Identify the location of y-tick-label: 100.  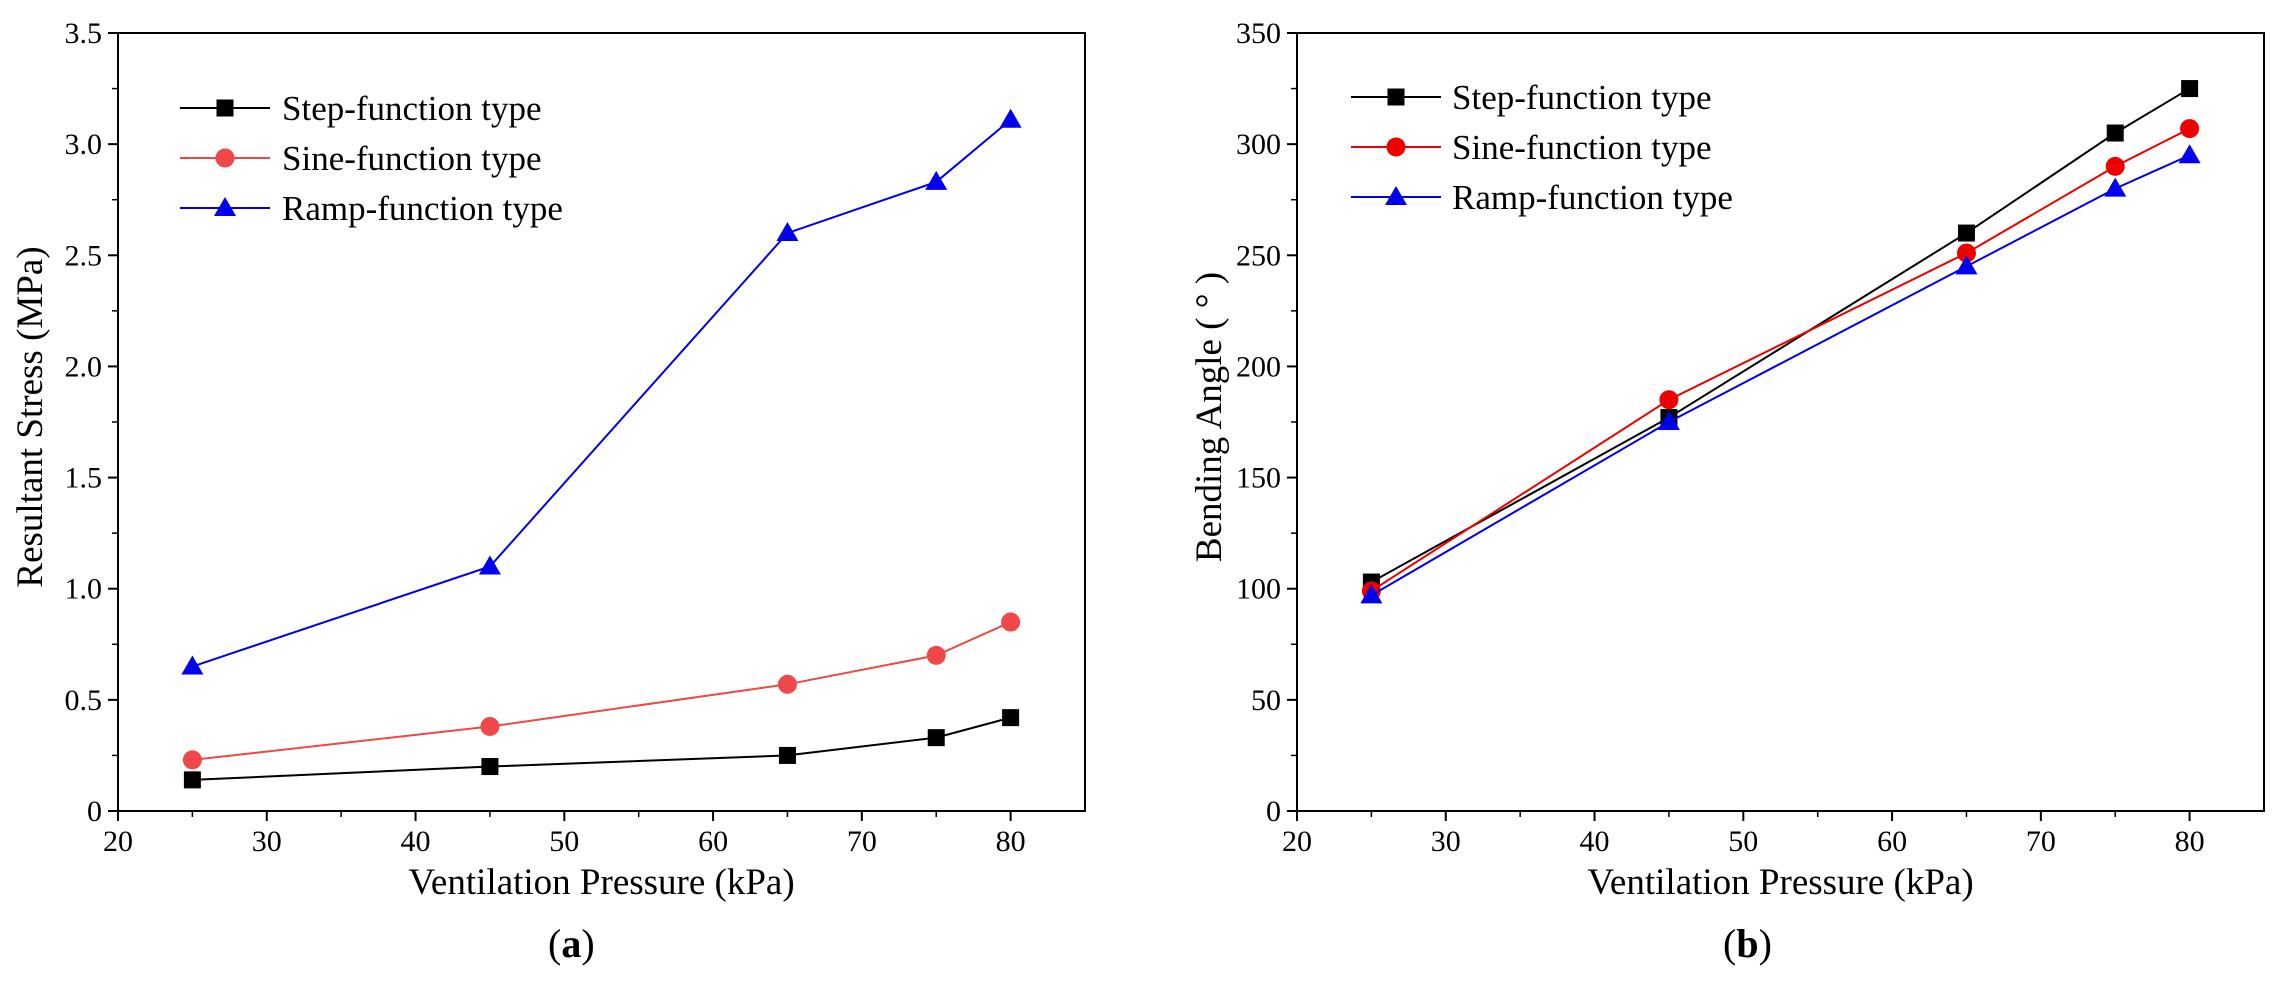
(1258, 589).